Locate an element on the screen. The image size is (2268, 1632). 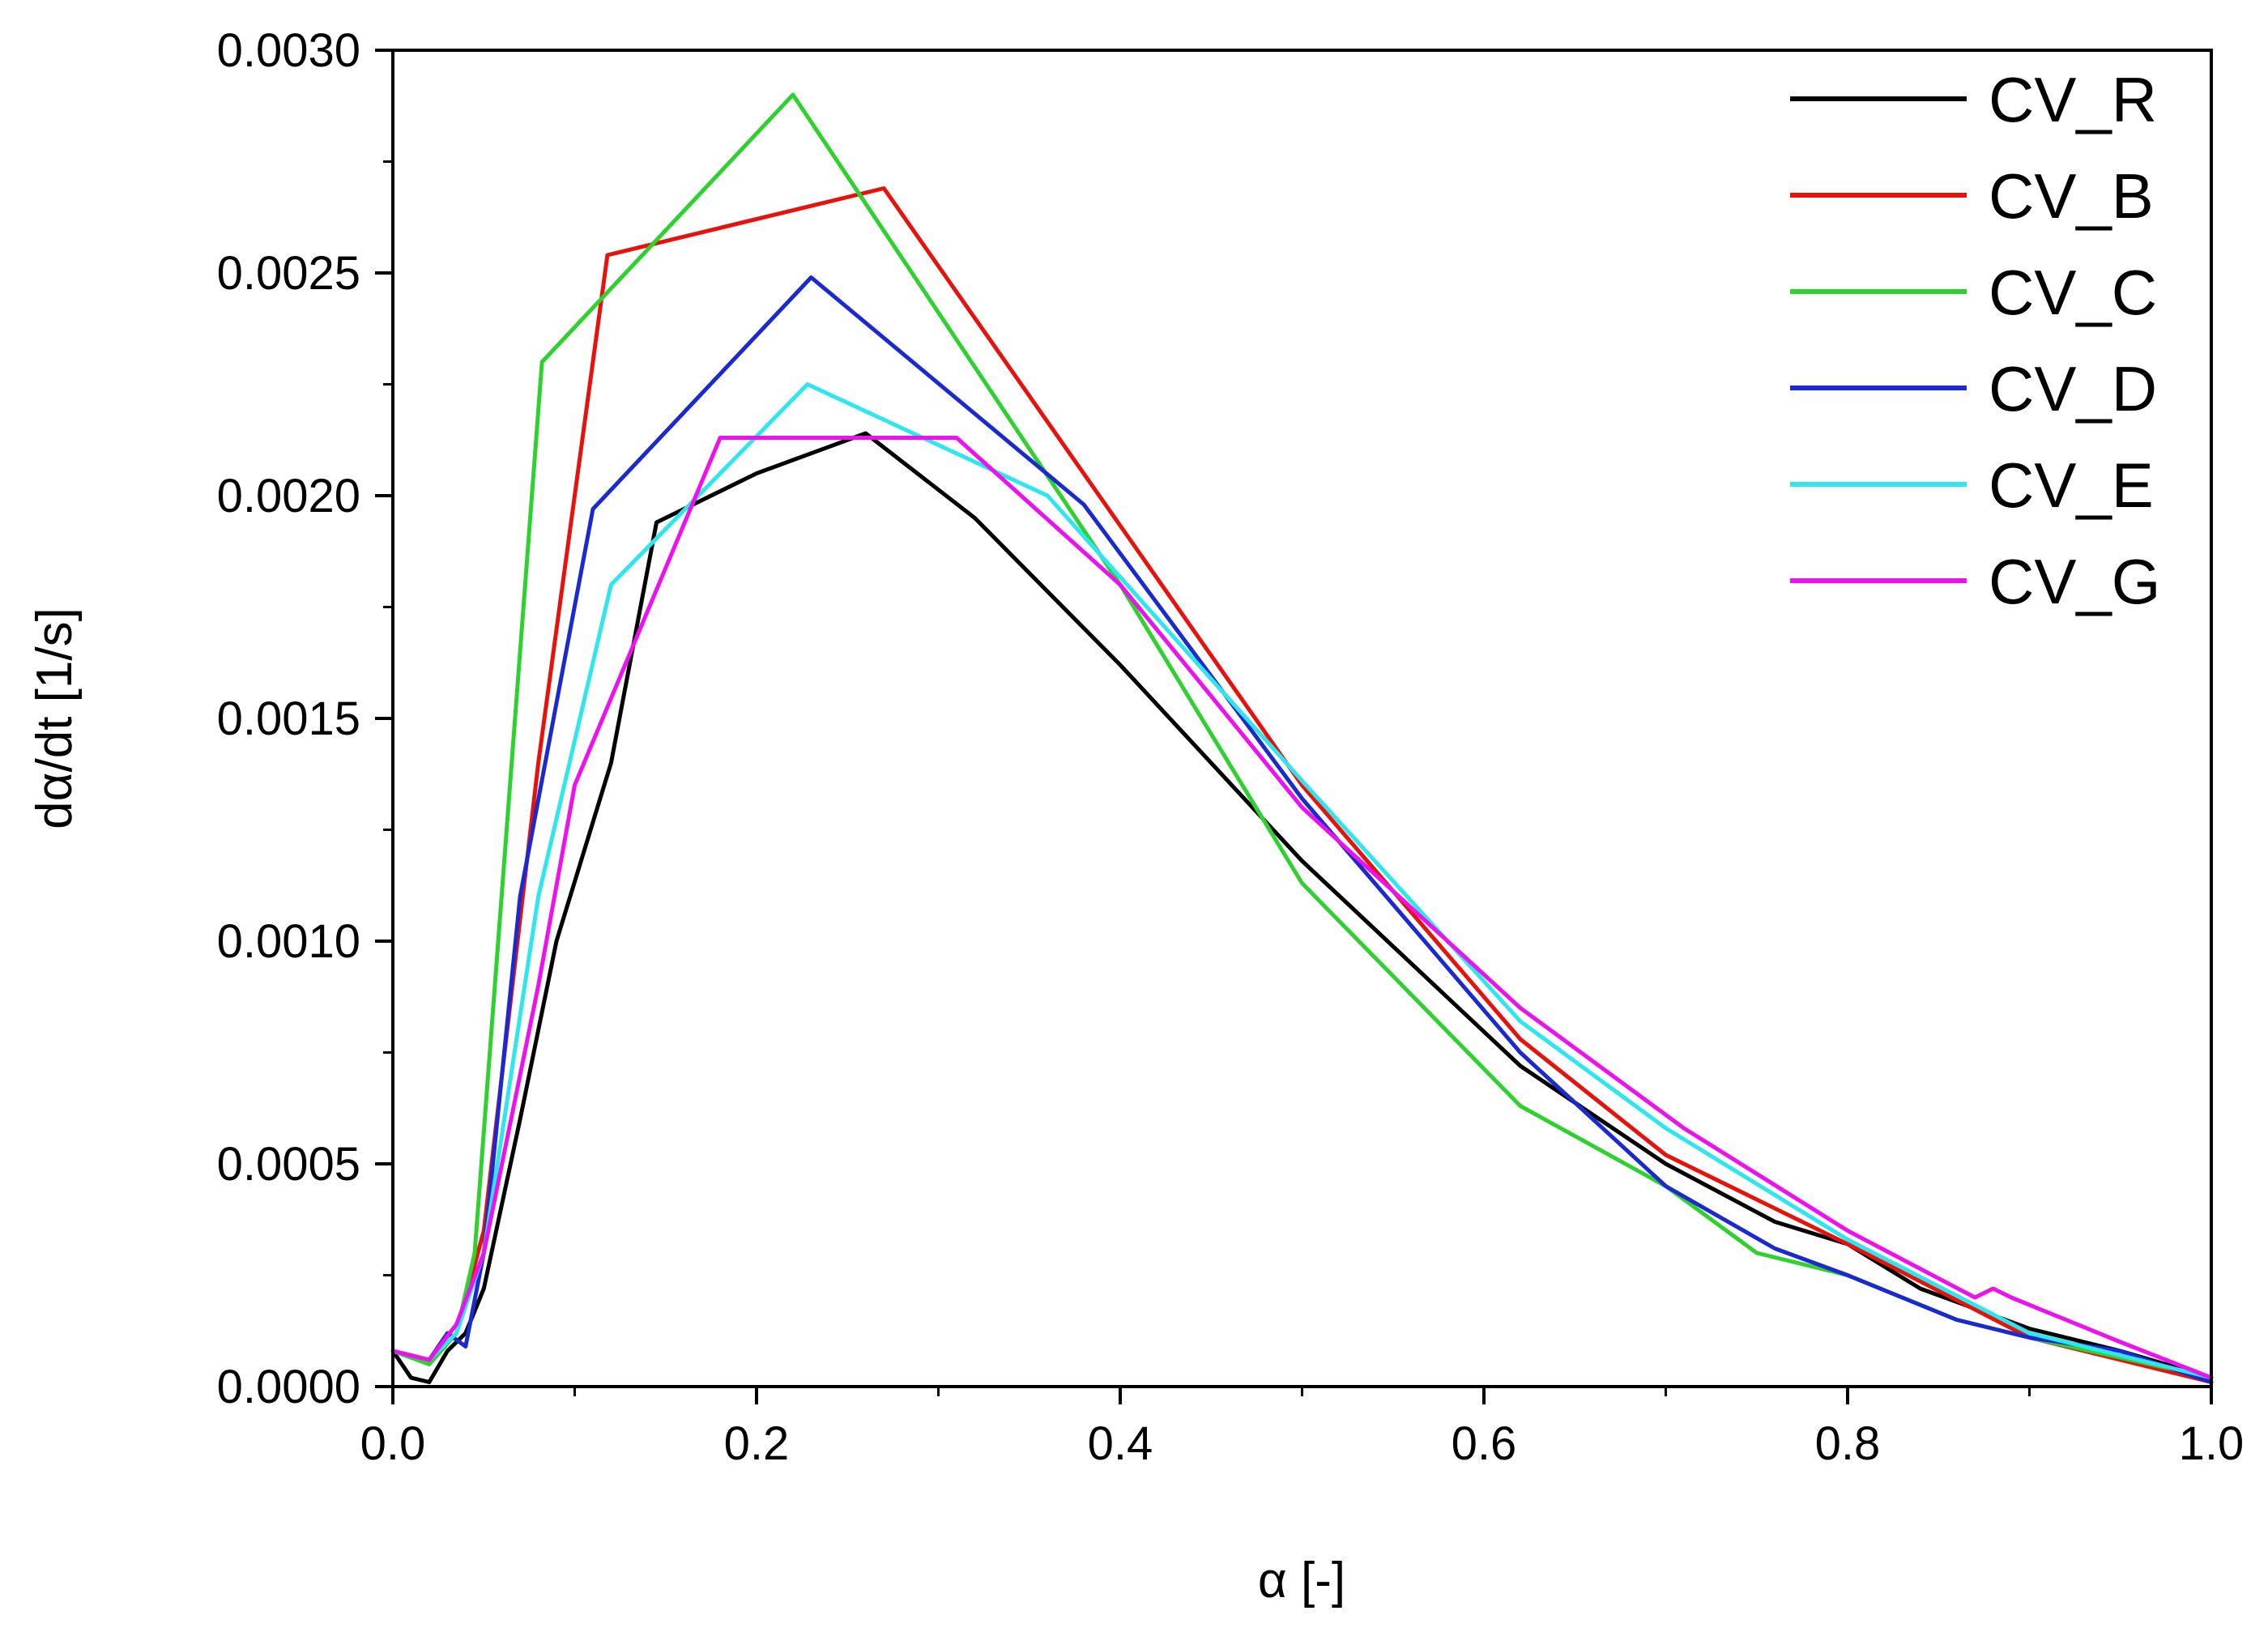
legend-label: CV_C is located at coordinates (2073, 292).